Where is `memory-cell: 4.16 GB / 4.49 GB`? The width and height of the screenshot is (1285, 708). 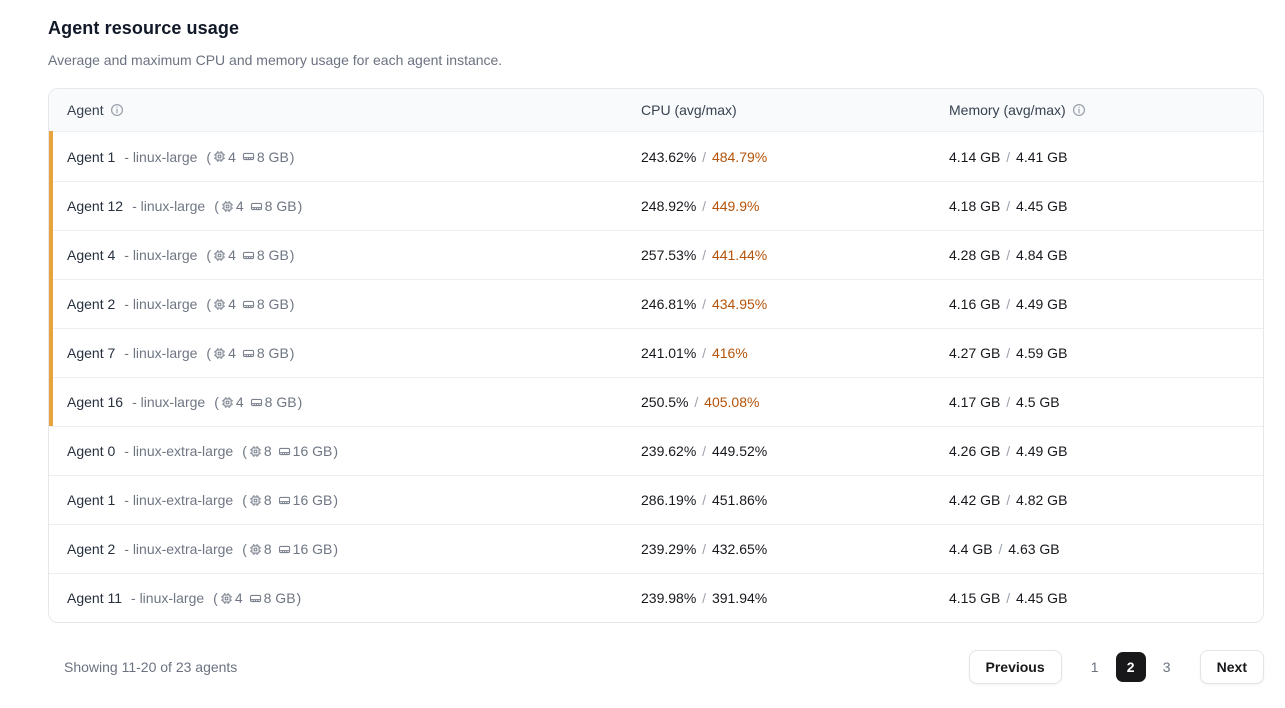
memory-cell: 4.16 GB / 4.49 GB is located at coordinates (1106, 304).